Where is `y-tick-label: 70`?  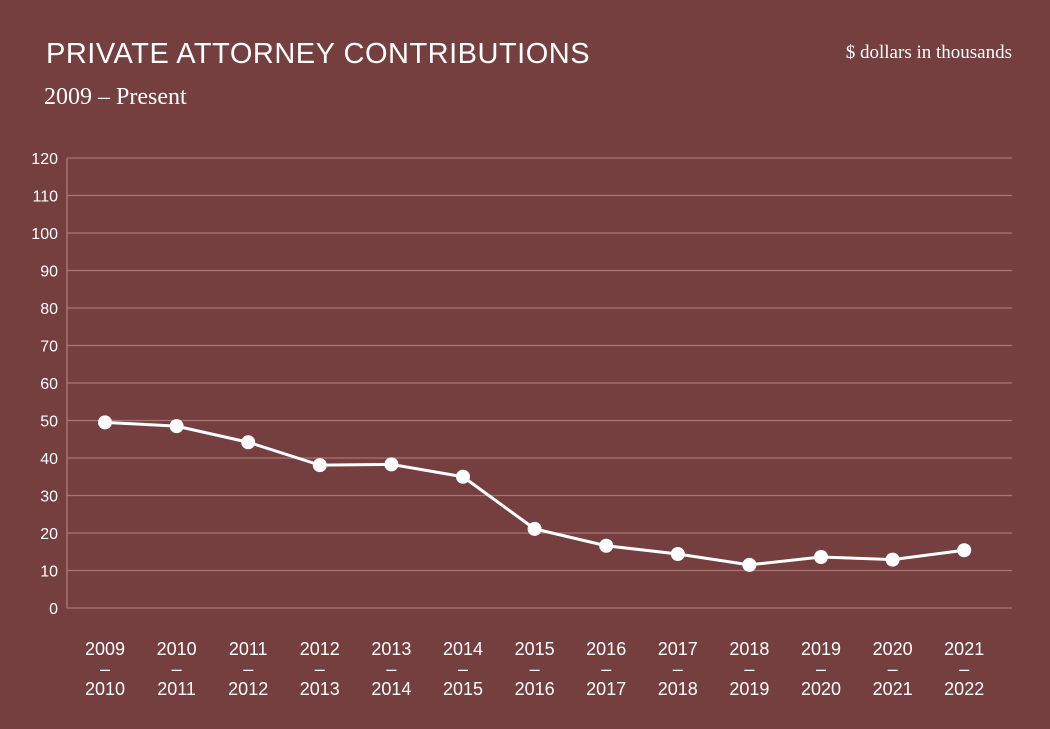 y-tick-label: 70 is located at coordinates (49, 347).